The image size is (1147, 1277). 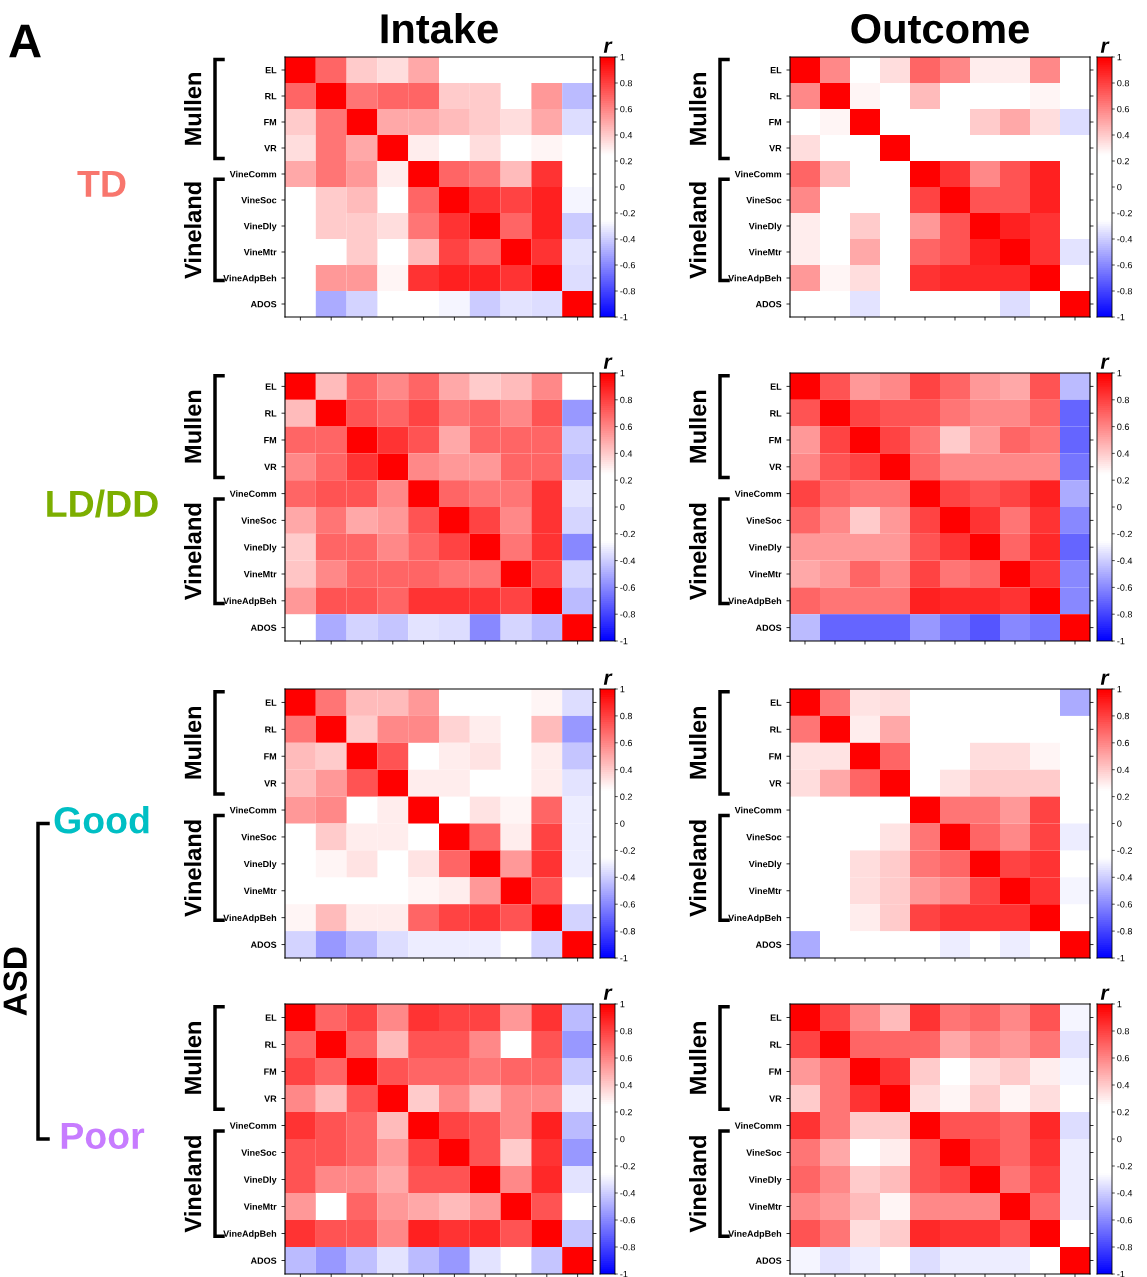 I want to click on color-bar-label: -0.8, so click(x=1125, y=614).